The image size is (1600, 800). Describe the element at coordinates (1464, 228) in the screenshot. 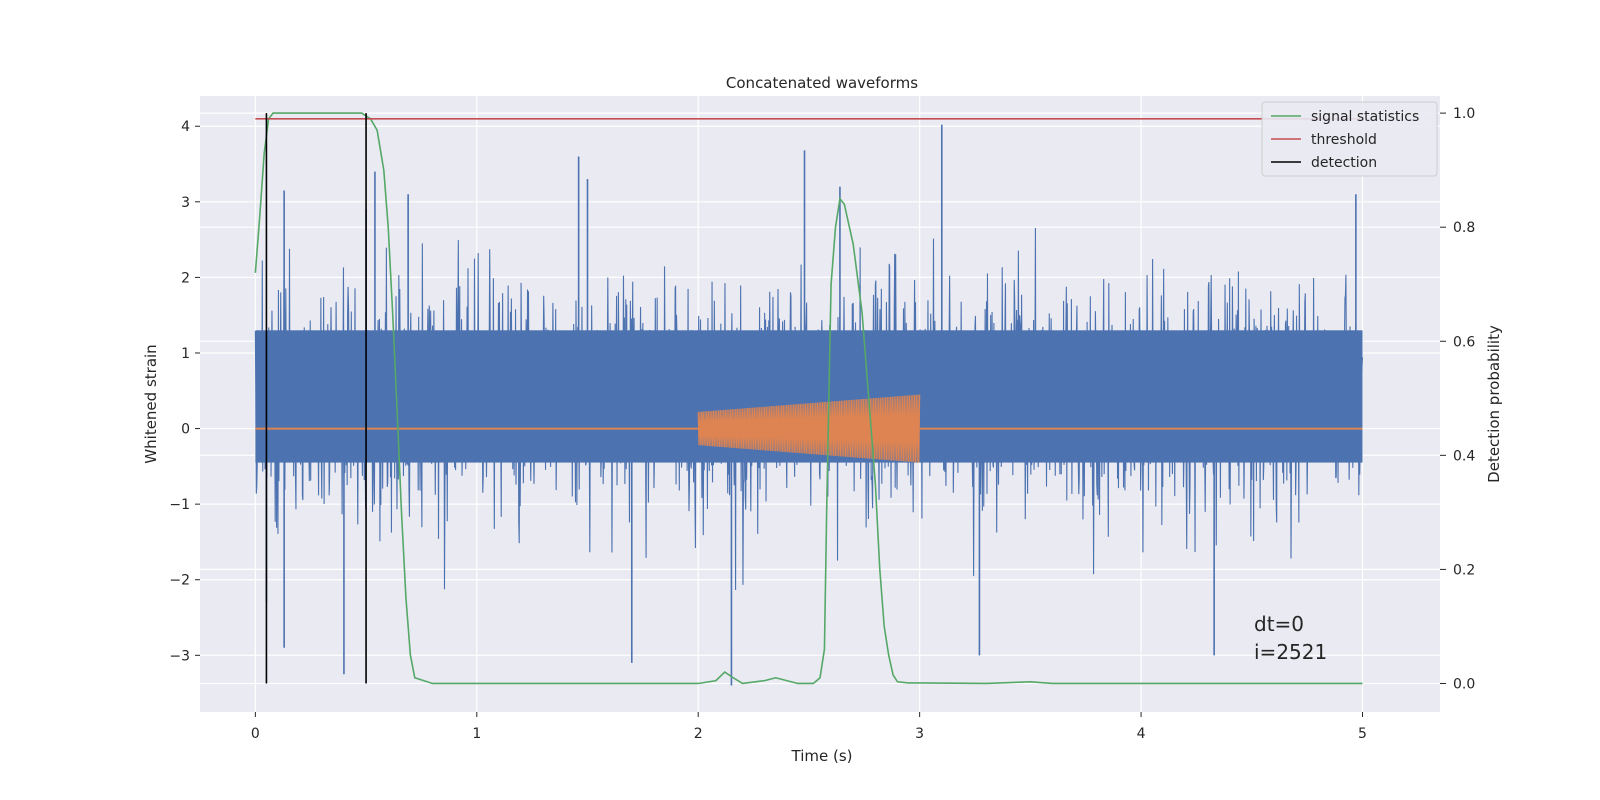

I see `y-right-tick-label: 0.8` at that location.